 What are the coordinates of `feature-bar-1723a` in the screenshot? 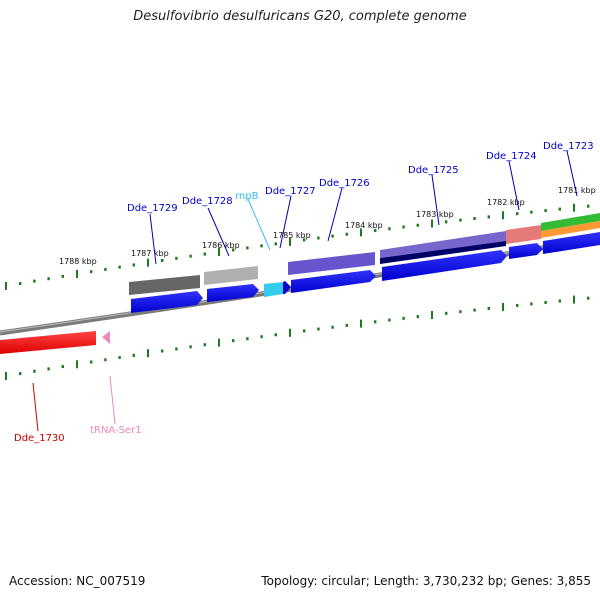 It's located at (570, 222).